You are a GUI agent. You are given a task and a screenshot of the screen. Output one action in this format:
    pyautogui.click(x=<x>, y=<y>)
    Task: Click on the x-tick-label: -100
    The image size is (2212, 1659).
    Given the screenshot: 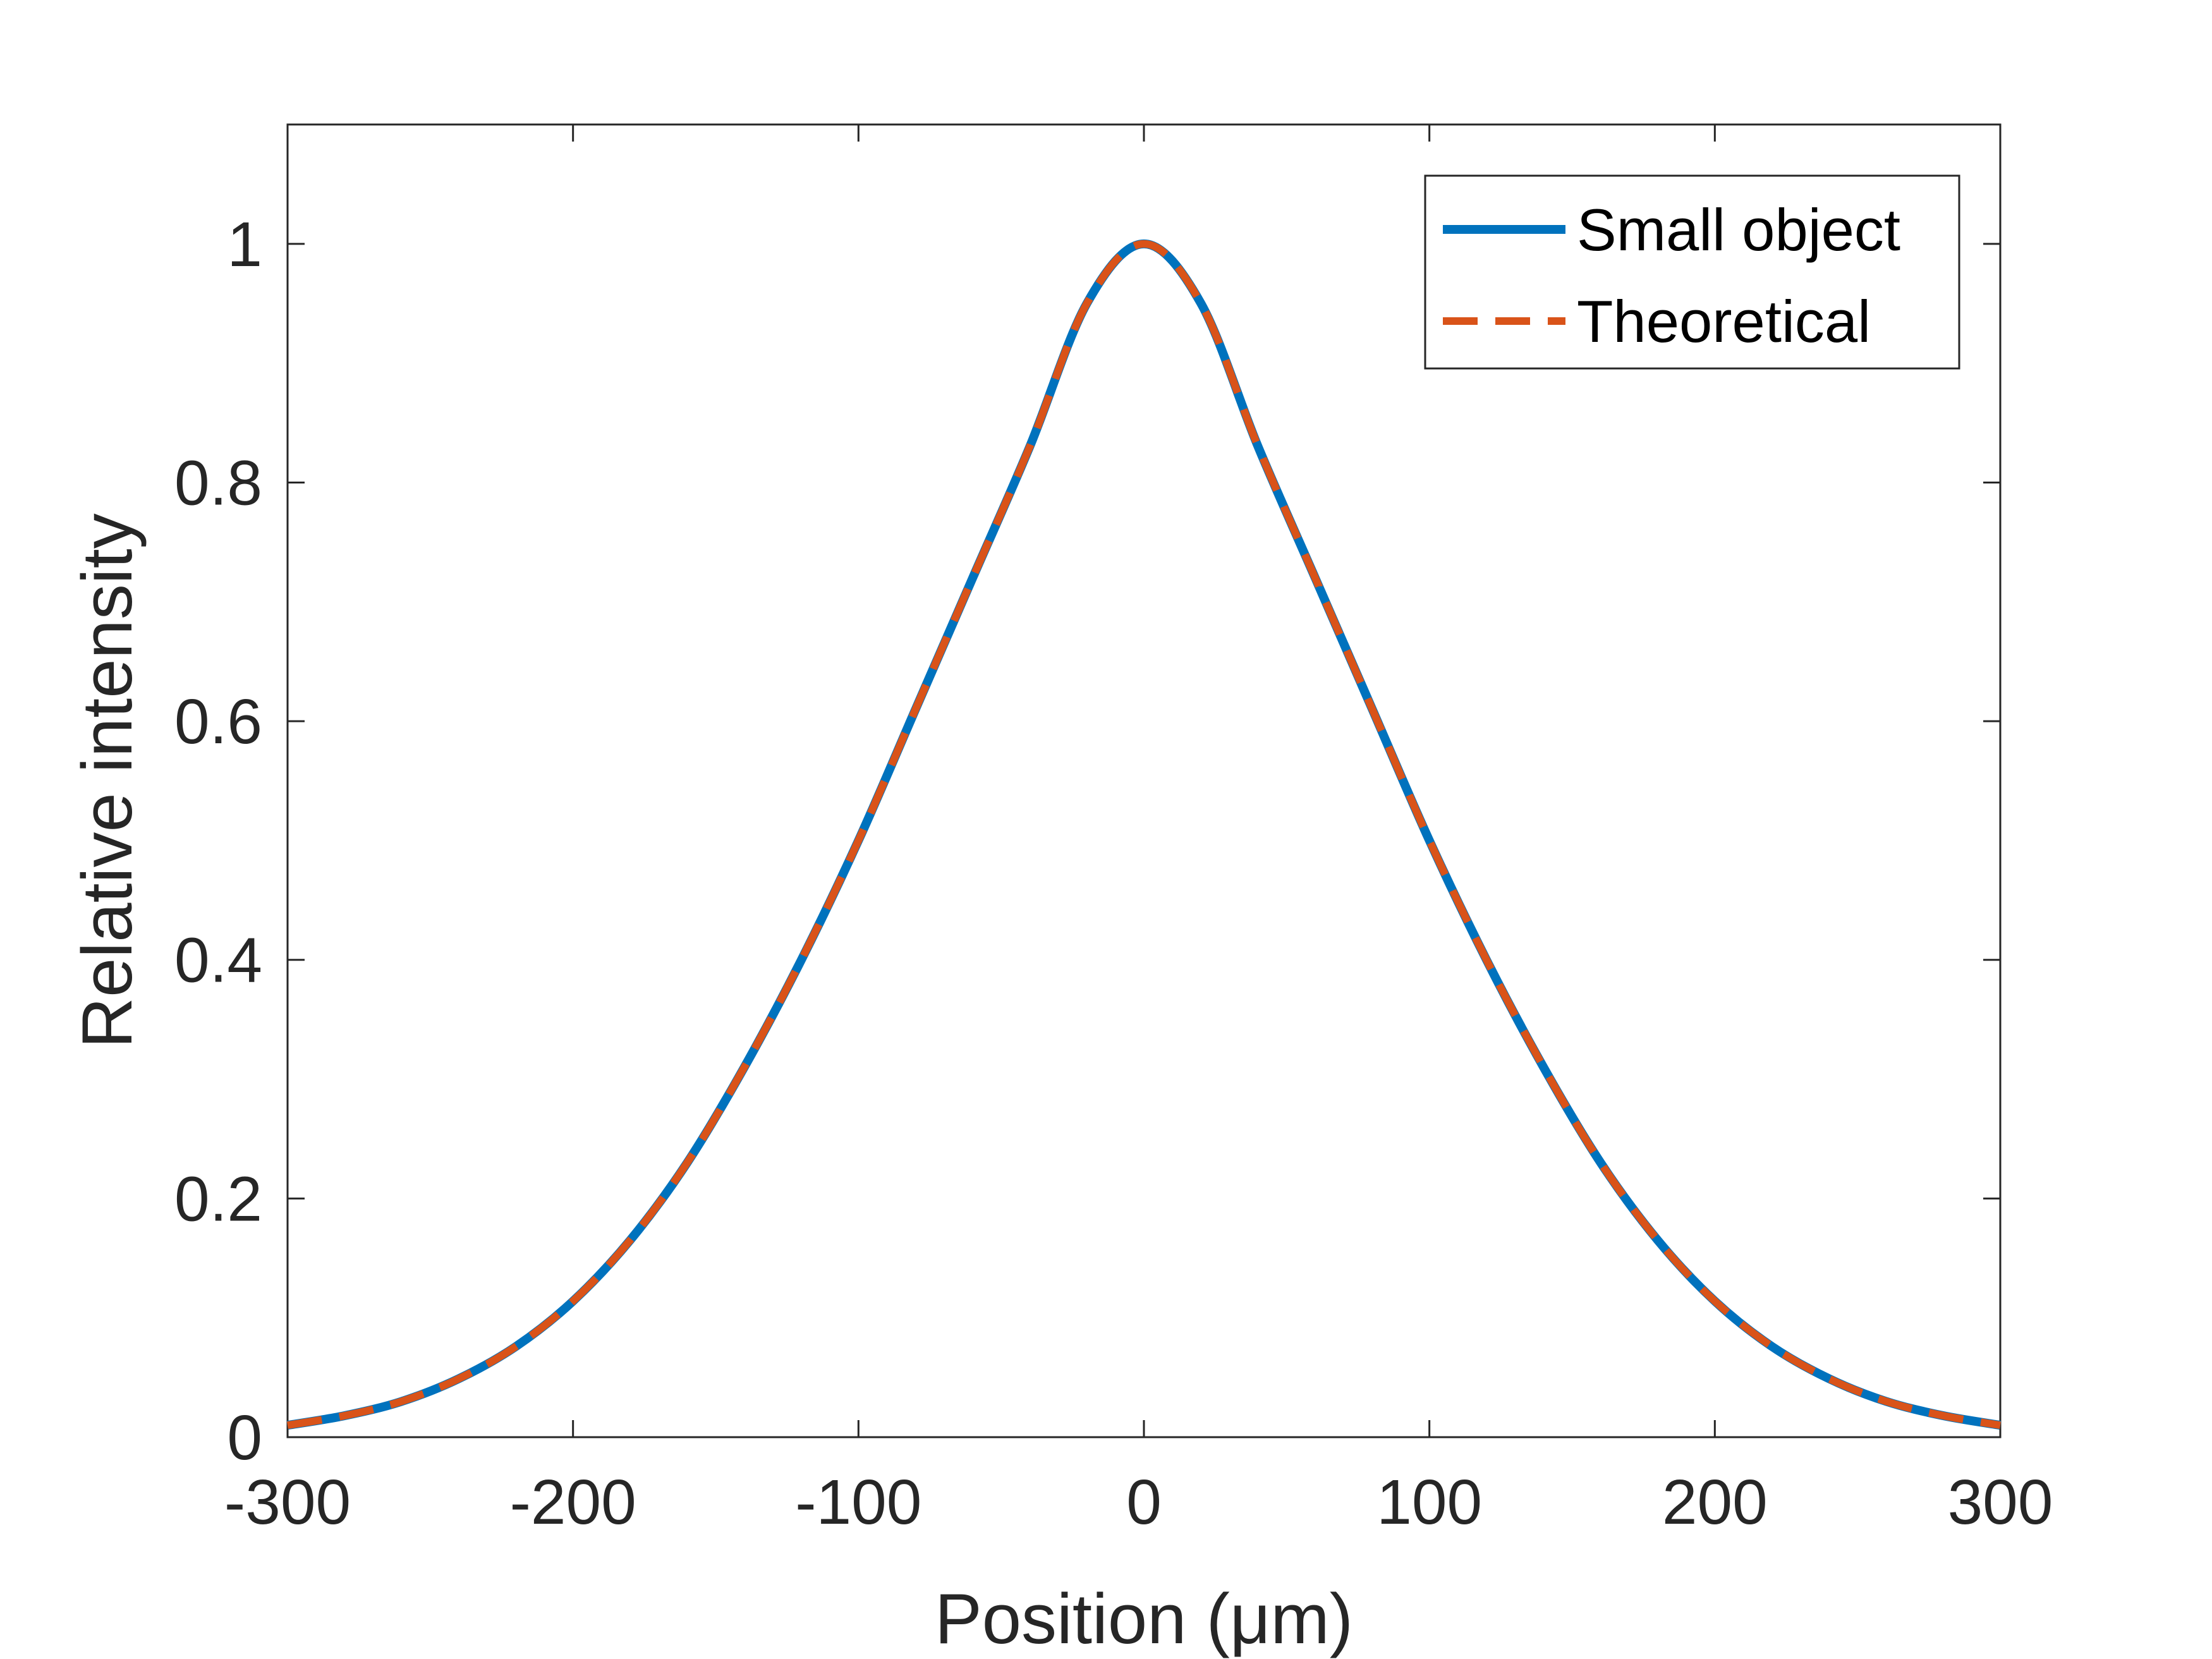 What is the action you would take?
    pyautogui.click(x=858, y=1502)
    